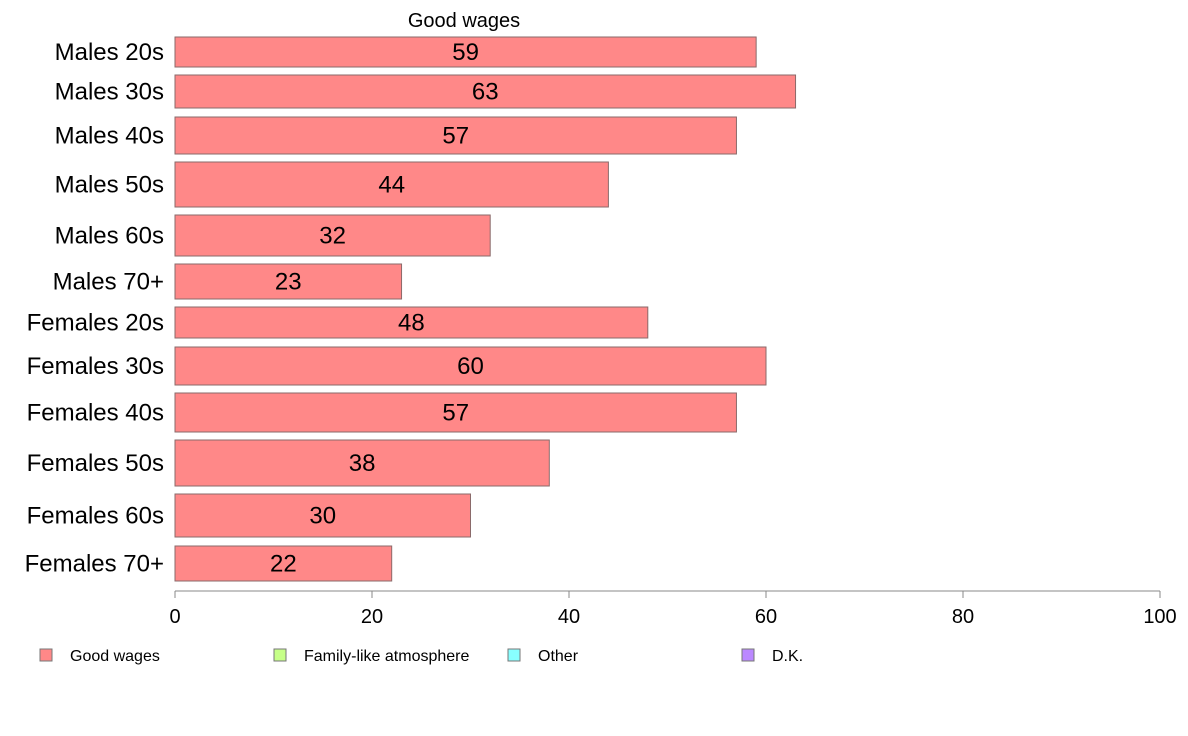  What do you see at coordinates (558, 656) in the screenshot?
I see `legend-label: Other` at bounding box center [558, 656].